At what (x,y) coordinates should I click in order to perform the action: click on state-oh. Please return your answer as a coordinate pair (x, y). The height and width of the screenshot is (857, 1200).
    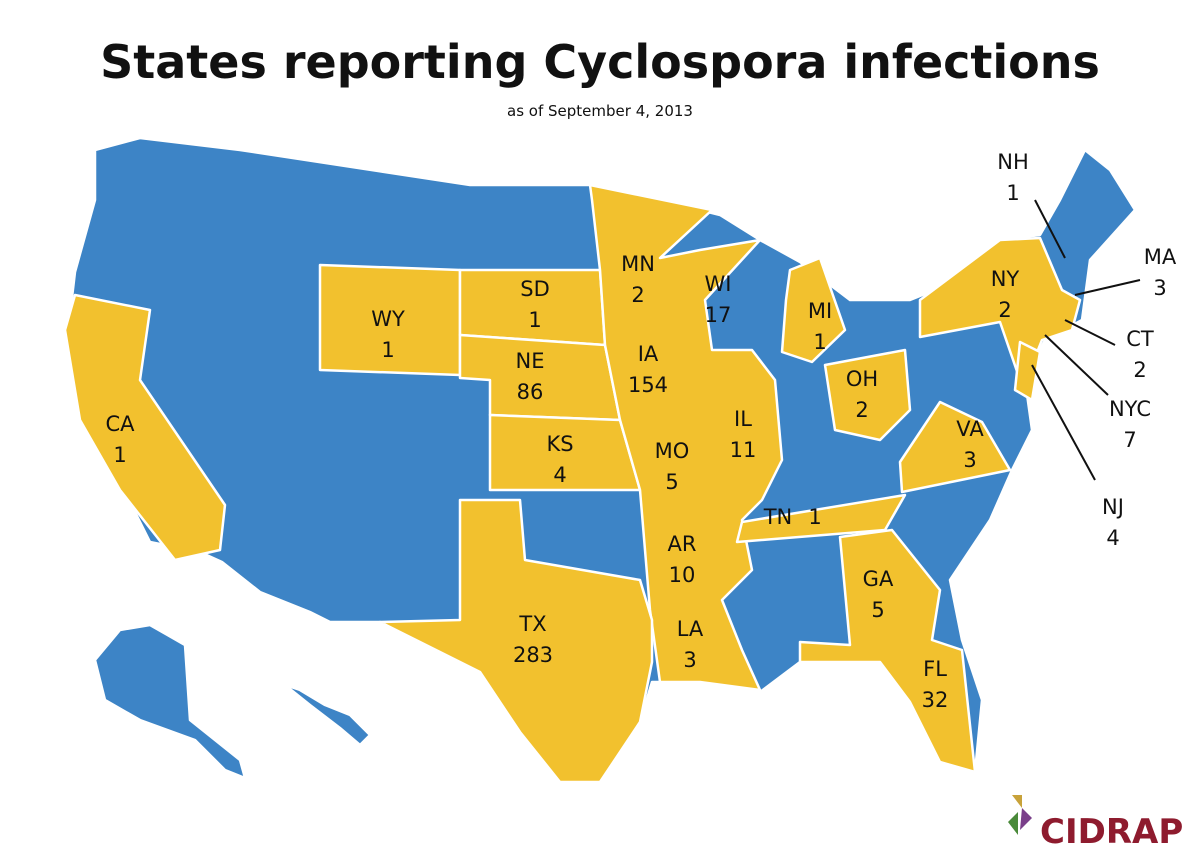
    Looking at the image, I should click on (867, 395).